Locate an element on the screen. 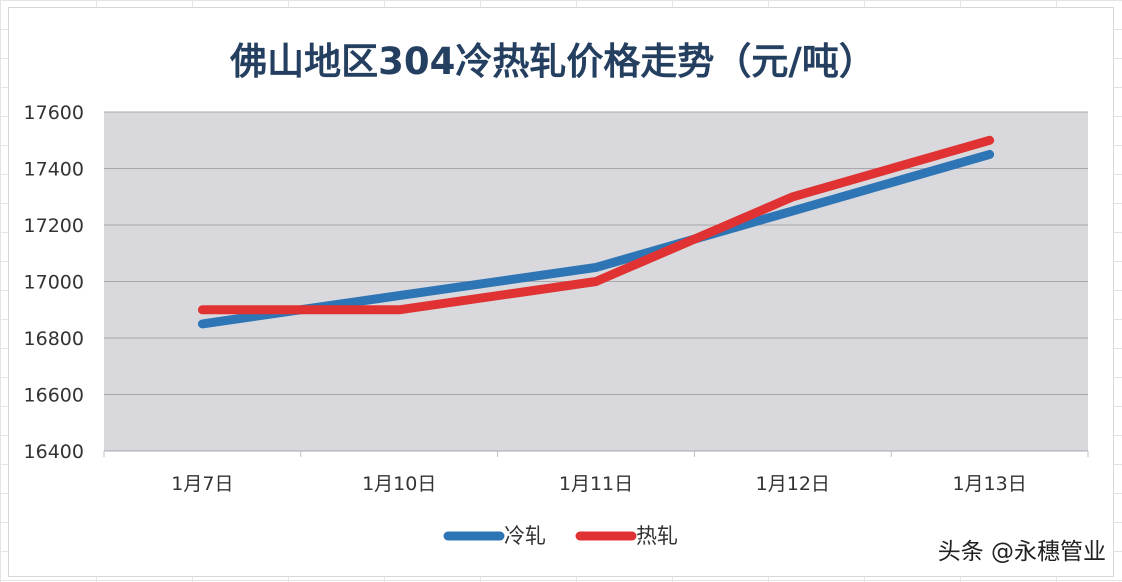  x-tick-label: 1月11日 is located at coordinates (596, 484).